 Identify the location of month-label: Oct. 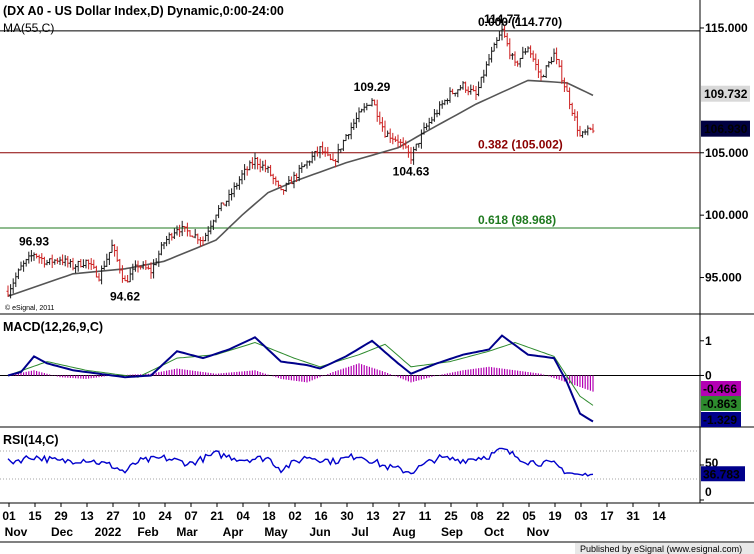
(494, 532).